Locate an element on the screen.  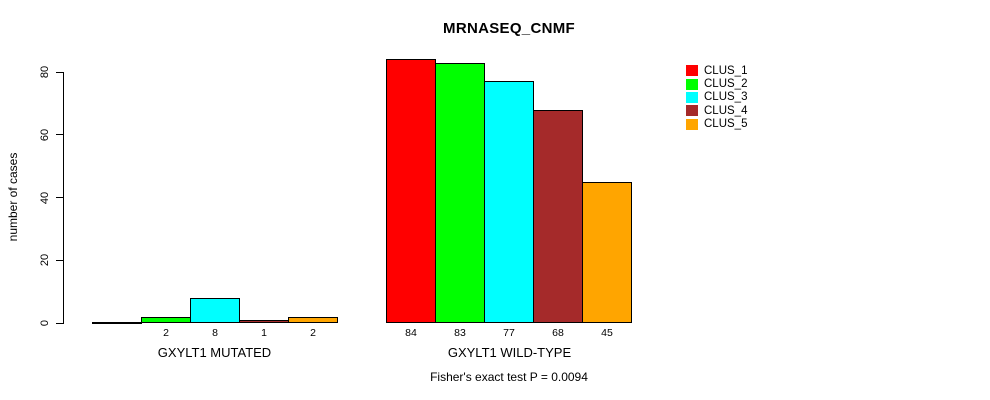
legend-item: CLUS_2 is located at coordinates (716, 83).